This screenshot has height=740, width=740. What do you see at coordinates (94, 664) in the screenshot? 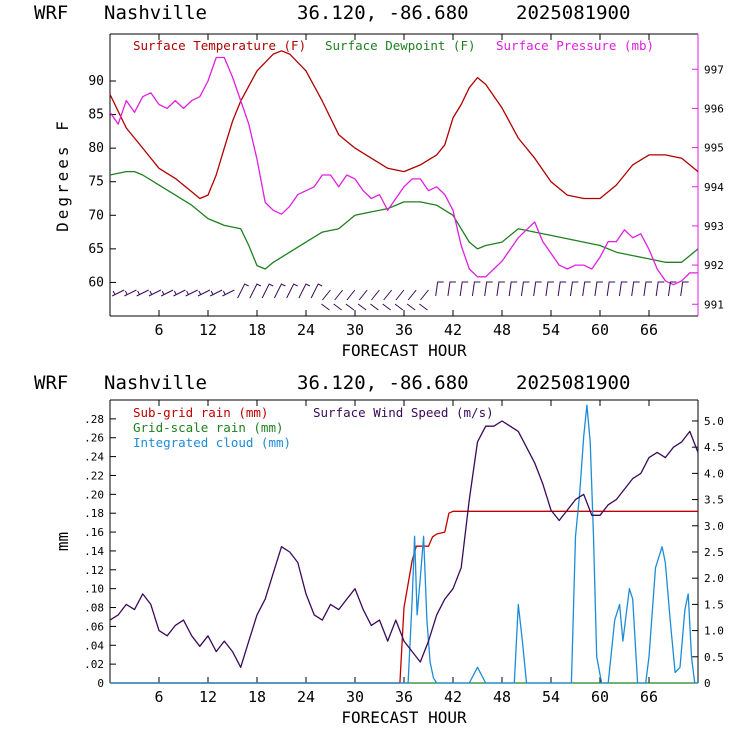
I see `y-left-tick-label: .02` at bounding box center [94, 664].